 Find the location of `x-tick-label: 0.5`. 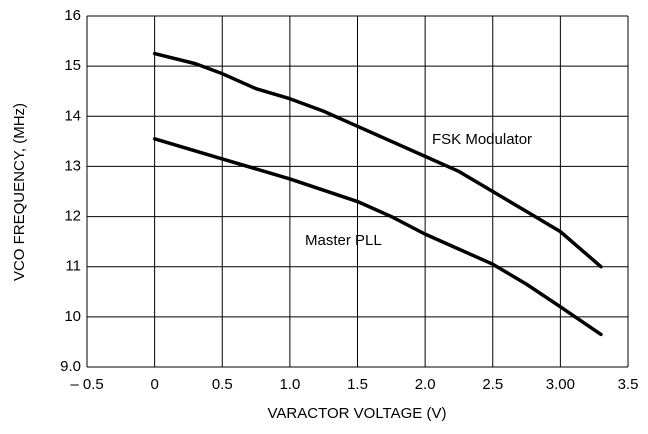

x-tick-label: 0.5 is located at coordinates (222, 384).